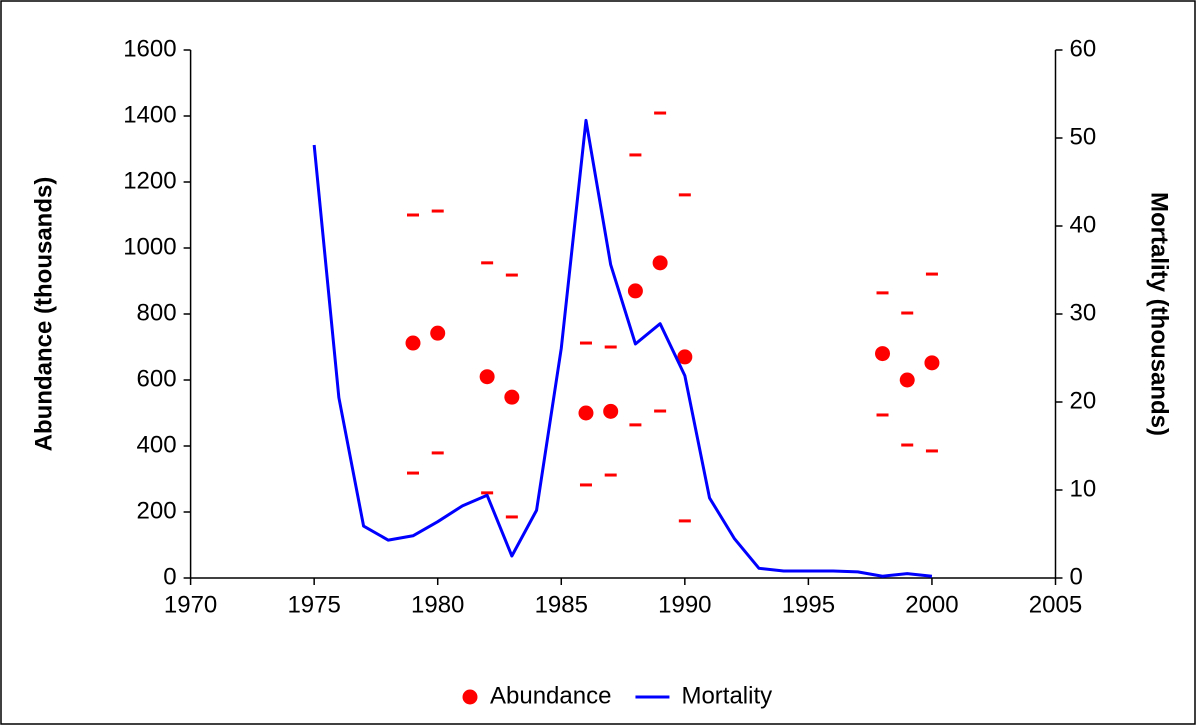 This screenshot has width=1196, height=725. What do you see at coordinates (1083, 224) in the screenshot?
I see `y2-tick-label: 40` at bounding box center [1083, 224].